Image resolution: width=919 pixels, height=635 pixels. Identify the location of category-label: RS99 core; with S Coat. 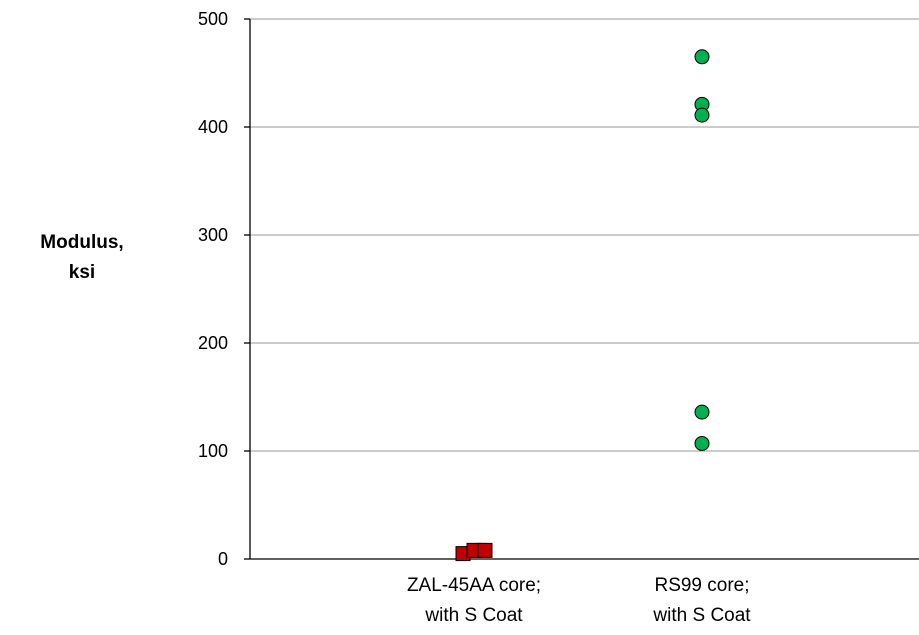
(701, 600).